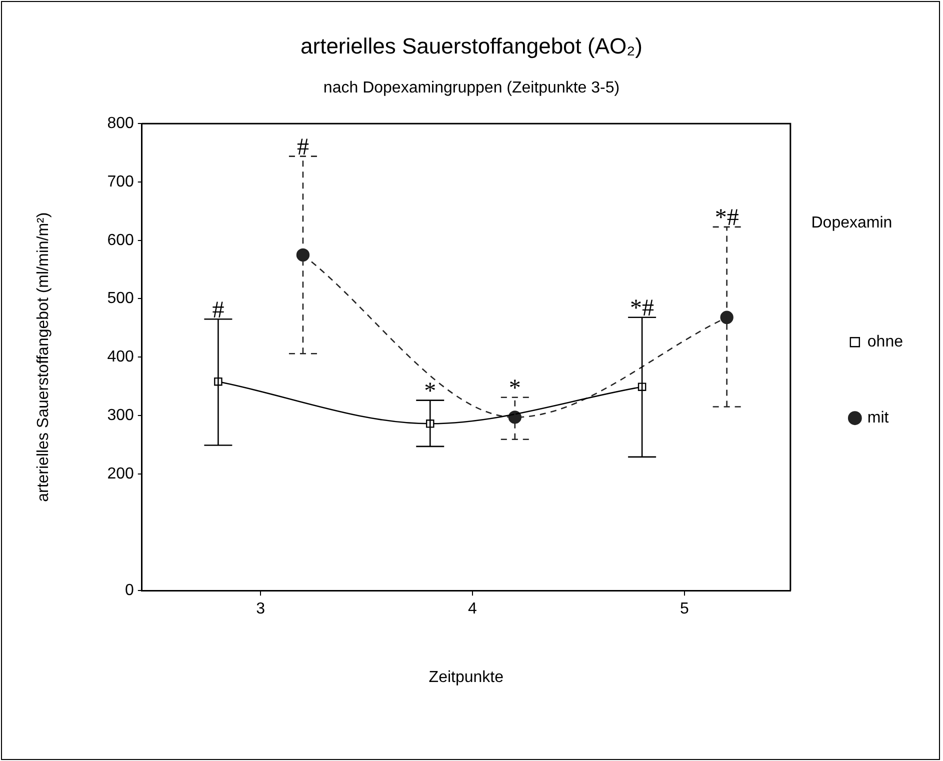 This screenshot has height=761, width=943. I want to click on chart-title: arterielles Sauerstoffangebot (AO₂), so click(471, 45).